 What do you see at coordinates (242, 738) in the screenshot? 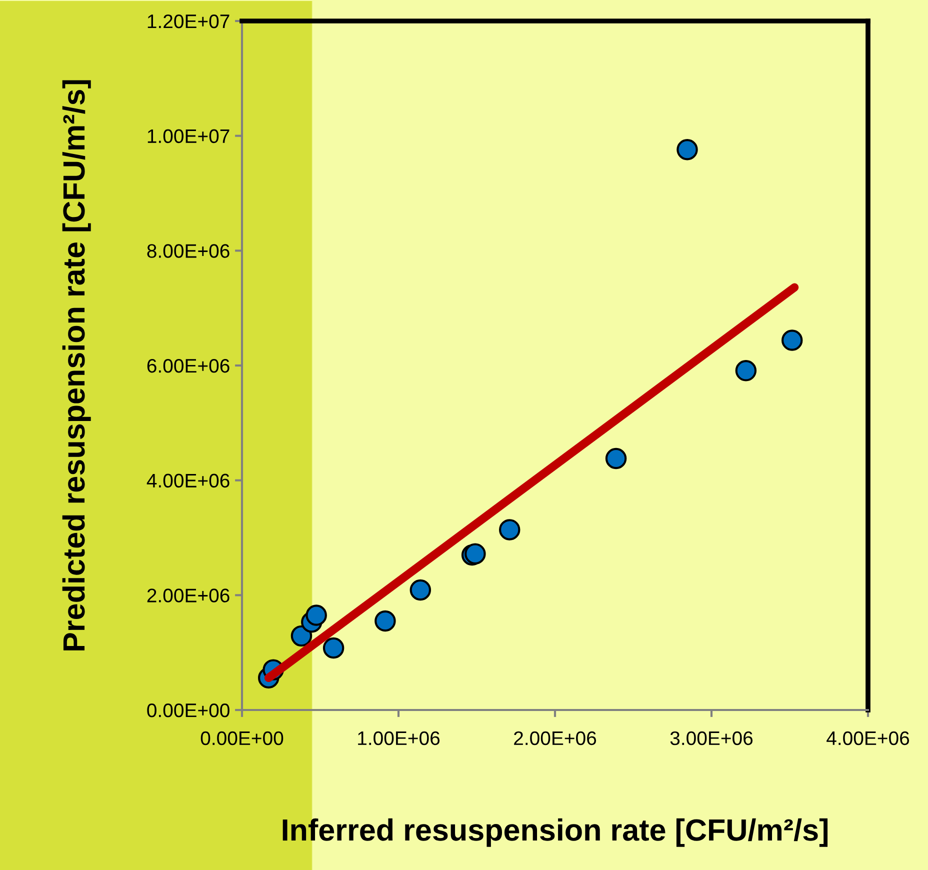
I see `x-tick-label: 0.00E+00` at bounding box center [242, 738].